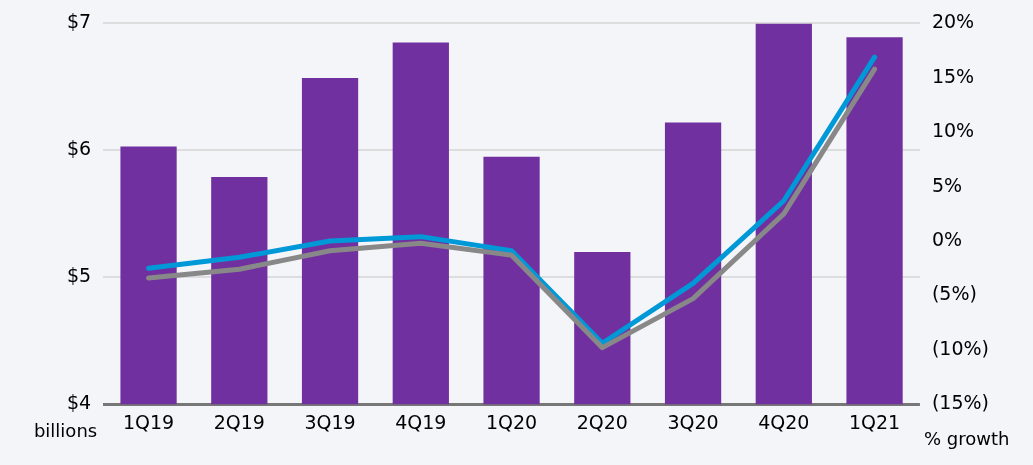  What do you see at coordinates (953, 75) in the screenshot?
I see `y2-tick-label: 15%` at bounding box center [953, 75].